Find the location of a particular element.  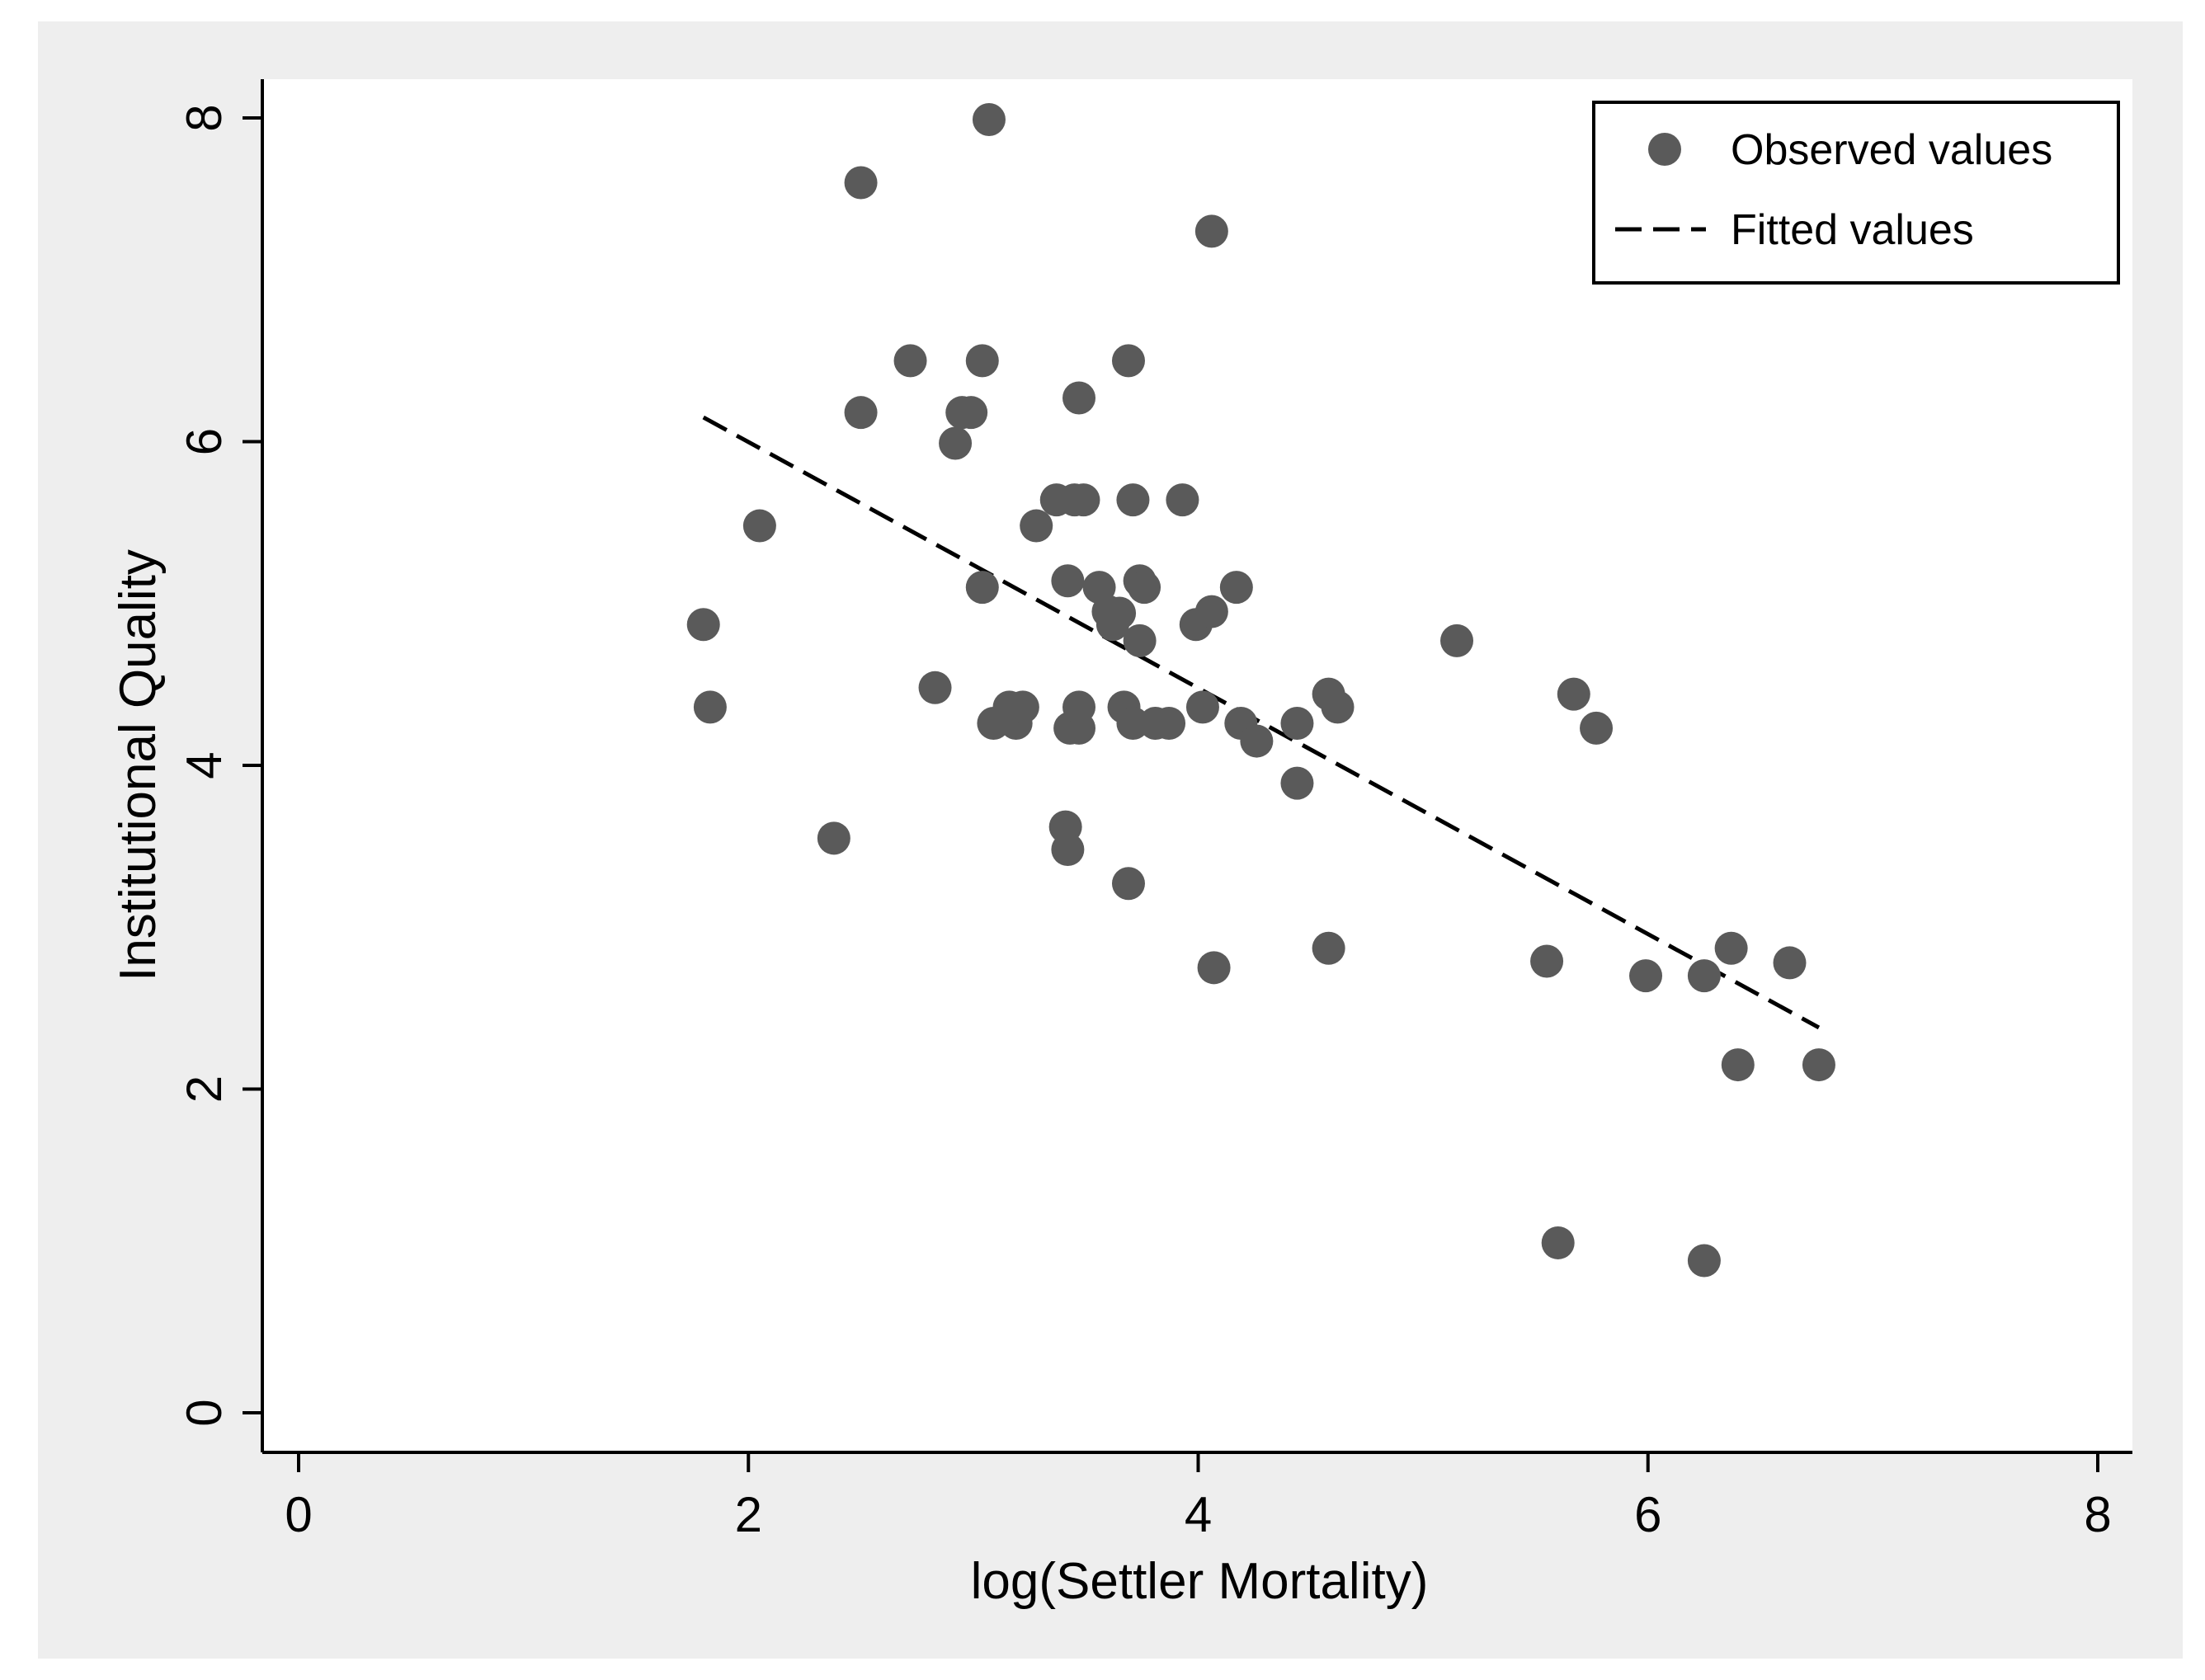

x-tick-label: 0 is located at coordinates (298, 1514).